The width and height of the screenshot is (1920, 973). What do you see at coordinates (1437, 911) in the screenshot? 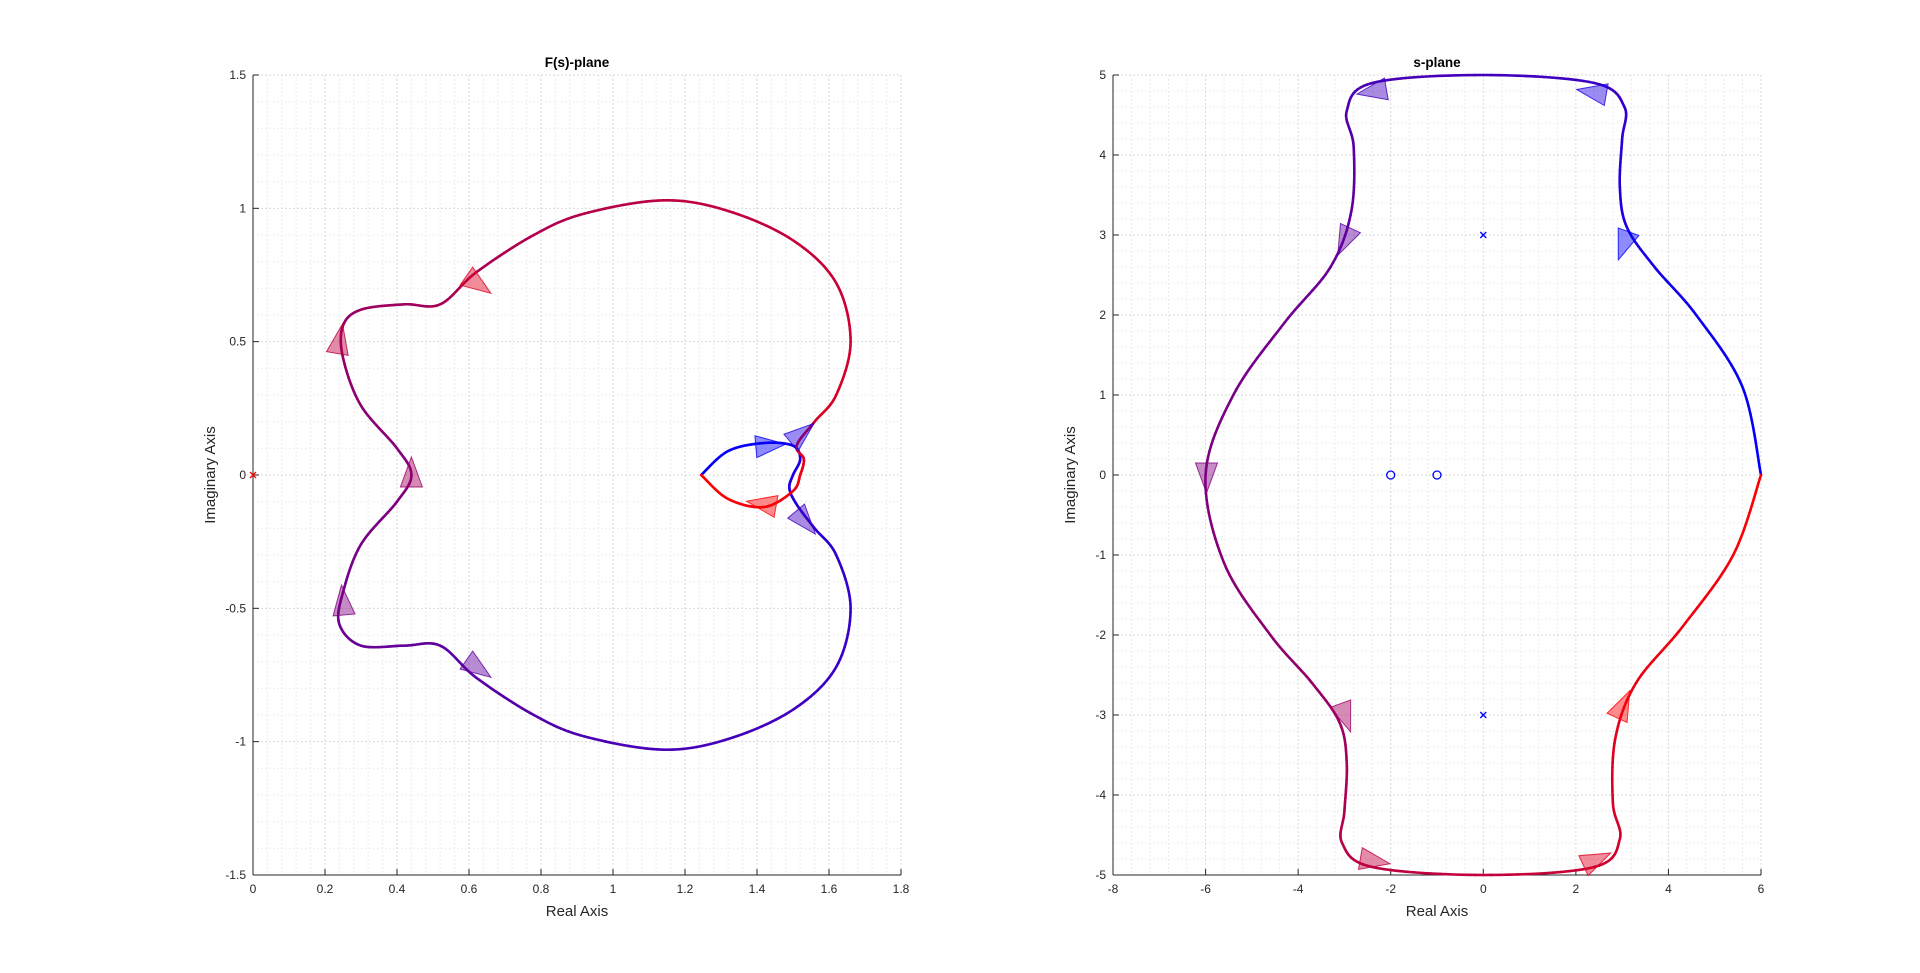
I see `splane-x-axis-label: Real Axis` at bounding box center [1437, 911].